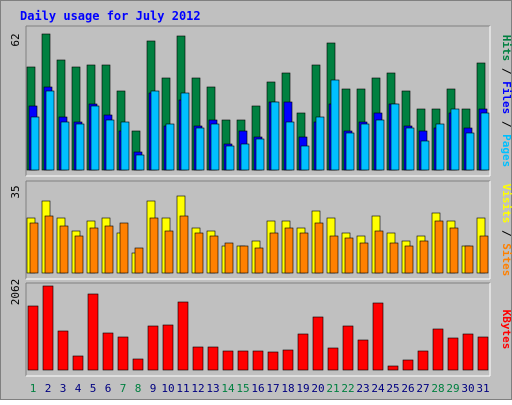 Image resolution: width=512 pixels, height=405 pixels. I want to click on x-tick-label: 22, so click(347, 388).